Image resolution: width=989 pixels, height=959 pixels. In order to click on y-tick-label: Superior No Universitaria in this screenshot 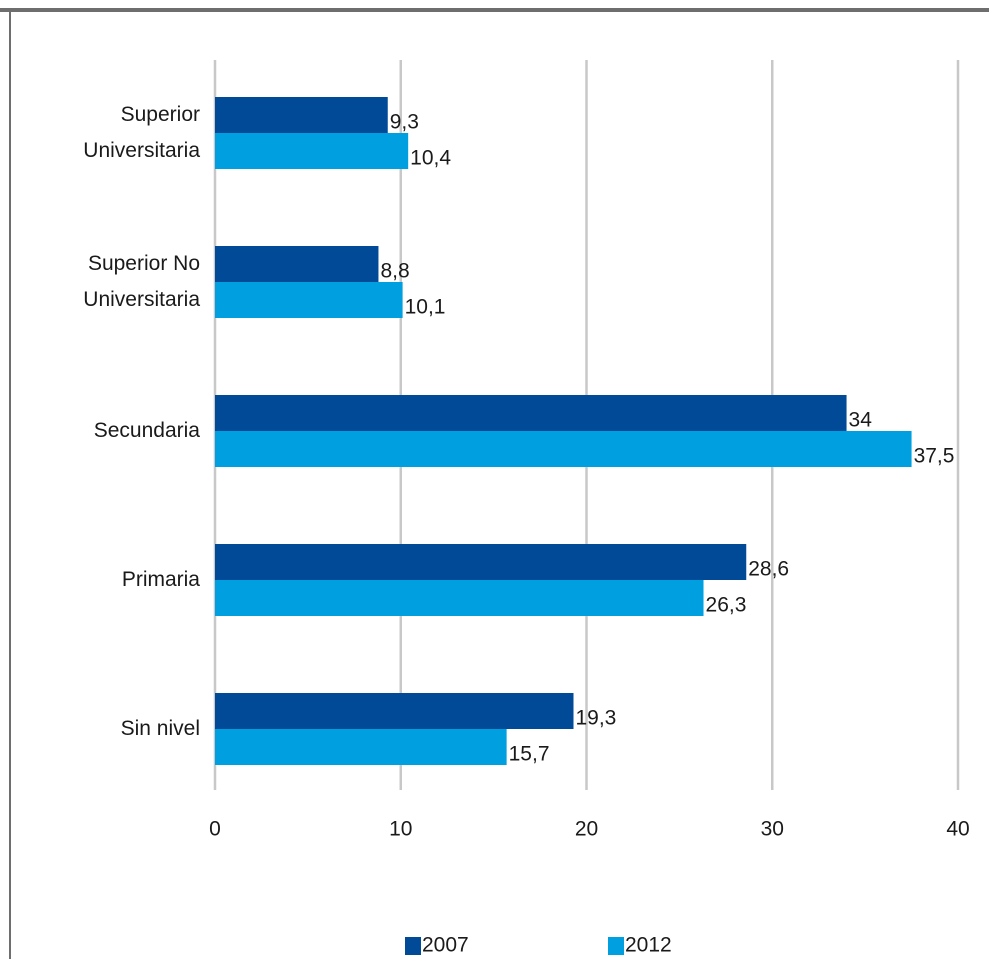, I will do `click(141, 281)`.